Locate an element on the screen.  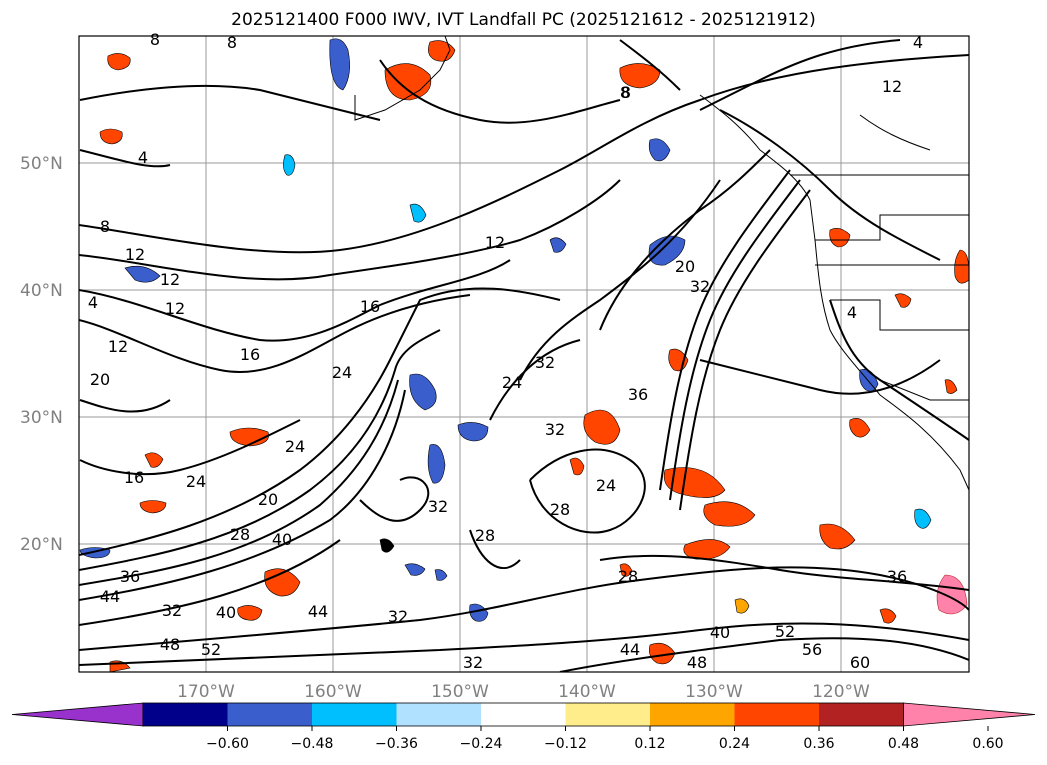
colorbar-tick-label: 0.24 is located at coordinates (734, 744).